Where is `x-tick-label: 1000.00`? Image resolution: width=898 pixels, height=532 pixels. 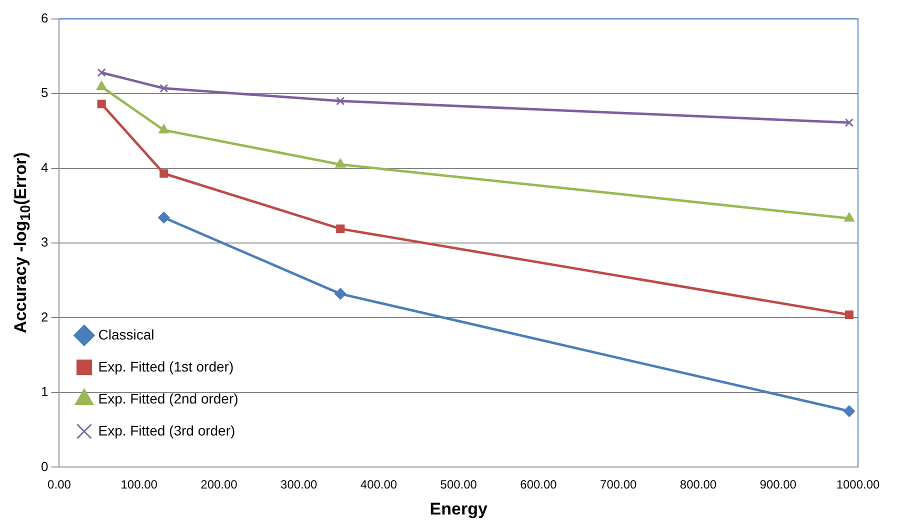 x-tick-label: 1000.00 is located at coordinates (858, 485).